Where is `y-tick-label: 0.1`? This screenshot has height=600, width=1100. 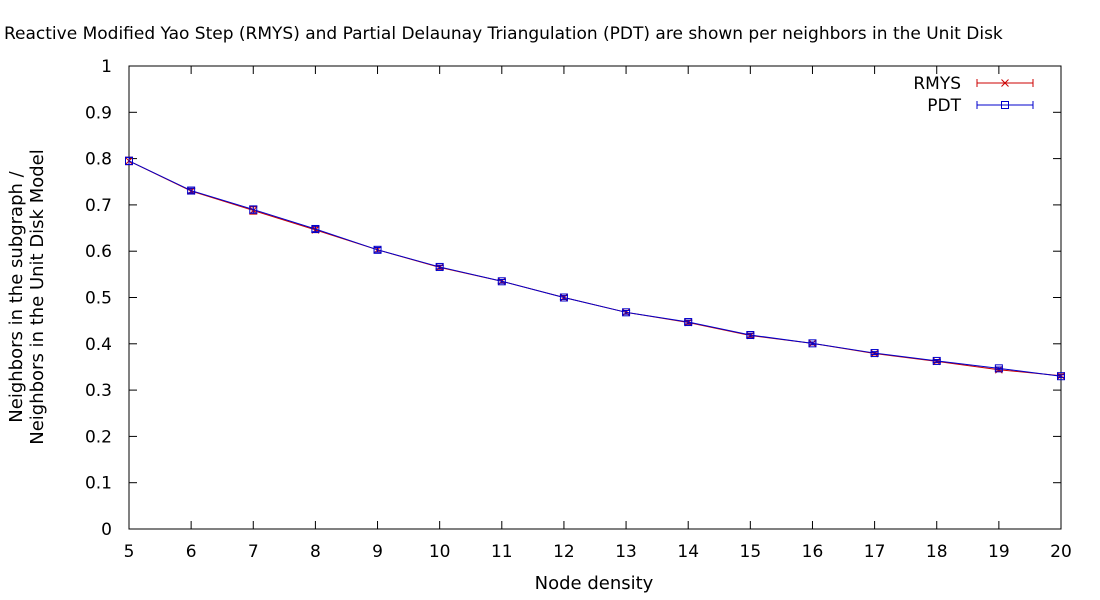 y-tick-label: 0.1 is located at coordinates (98, 484).